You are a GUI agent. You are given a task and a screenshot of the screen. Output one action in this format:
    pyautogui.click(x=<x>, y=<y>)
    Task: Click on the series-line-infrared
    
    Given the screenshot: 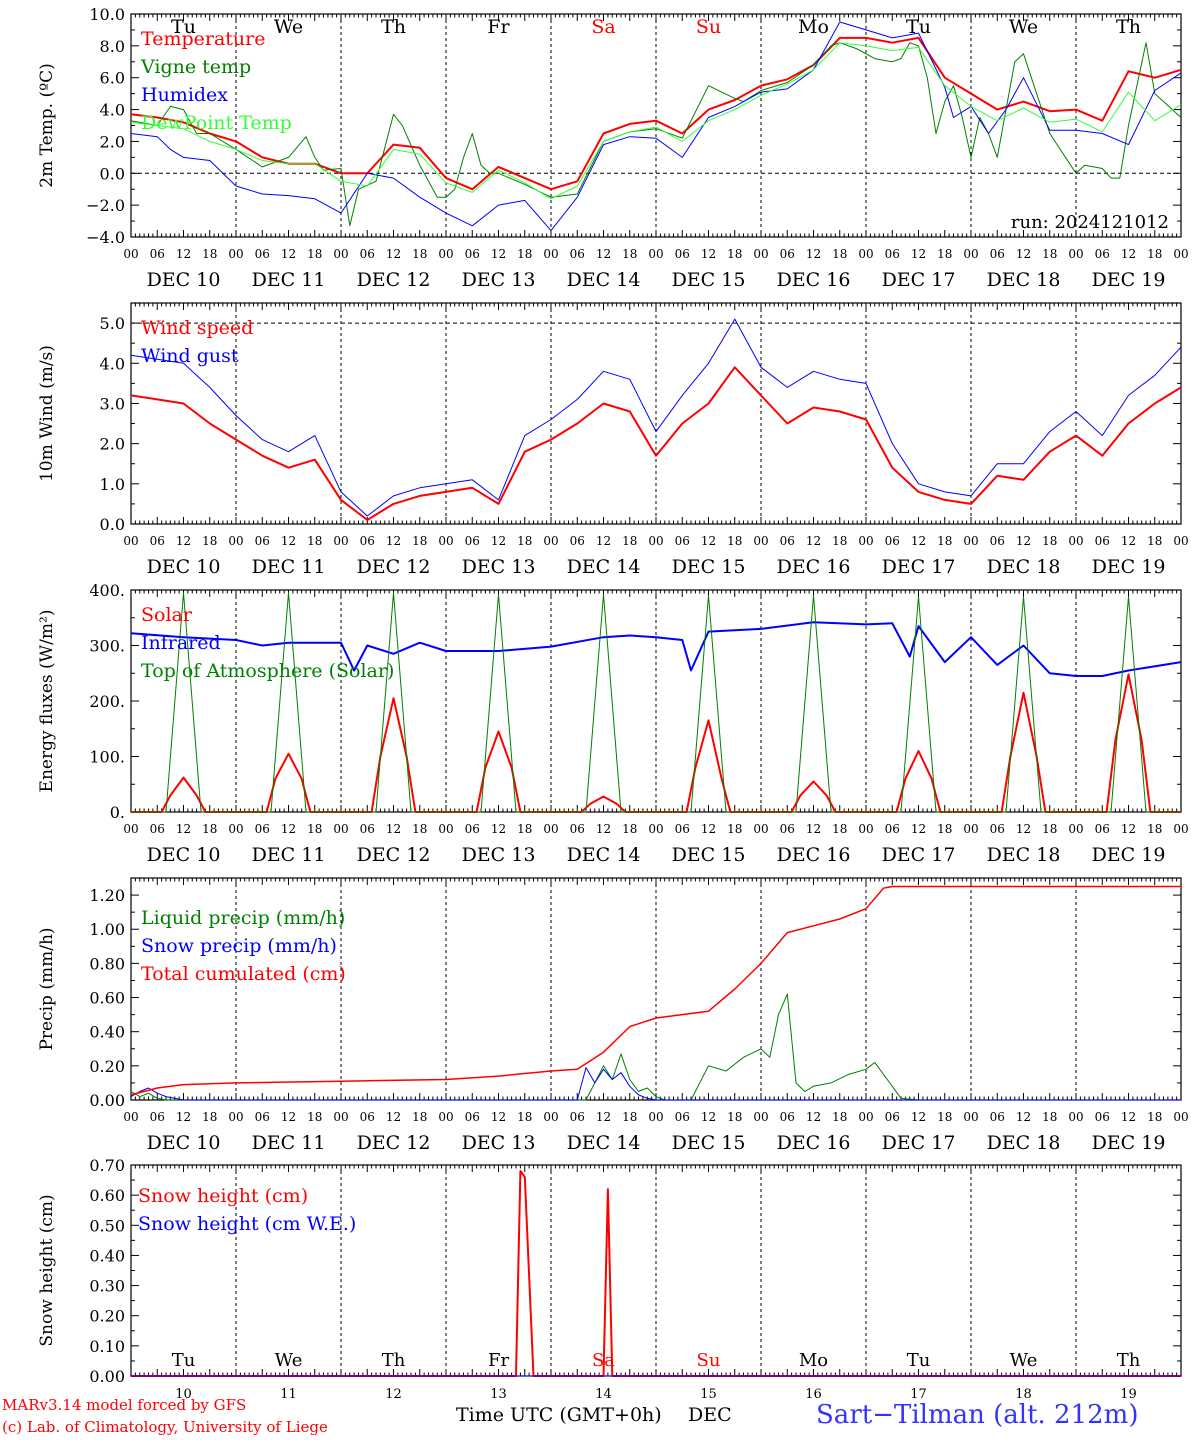 What is the action you would take?
    pyautogui.click(x=656, y=649)
    